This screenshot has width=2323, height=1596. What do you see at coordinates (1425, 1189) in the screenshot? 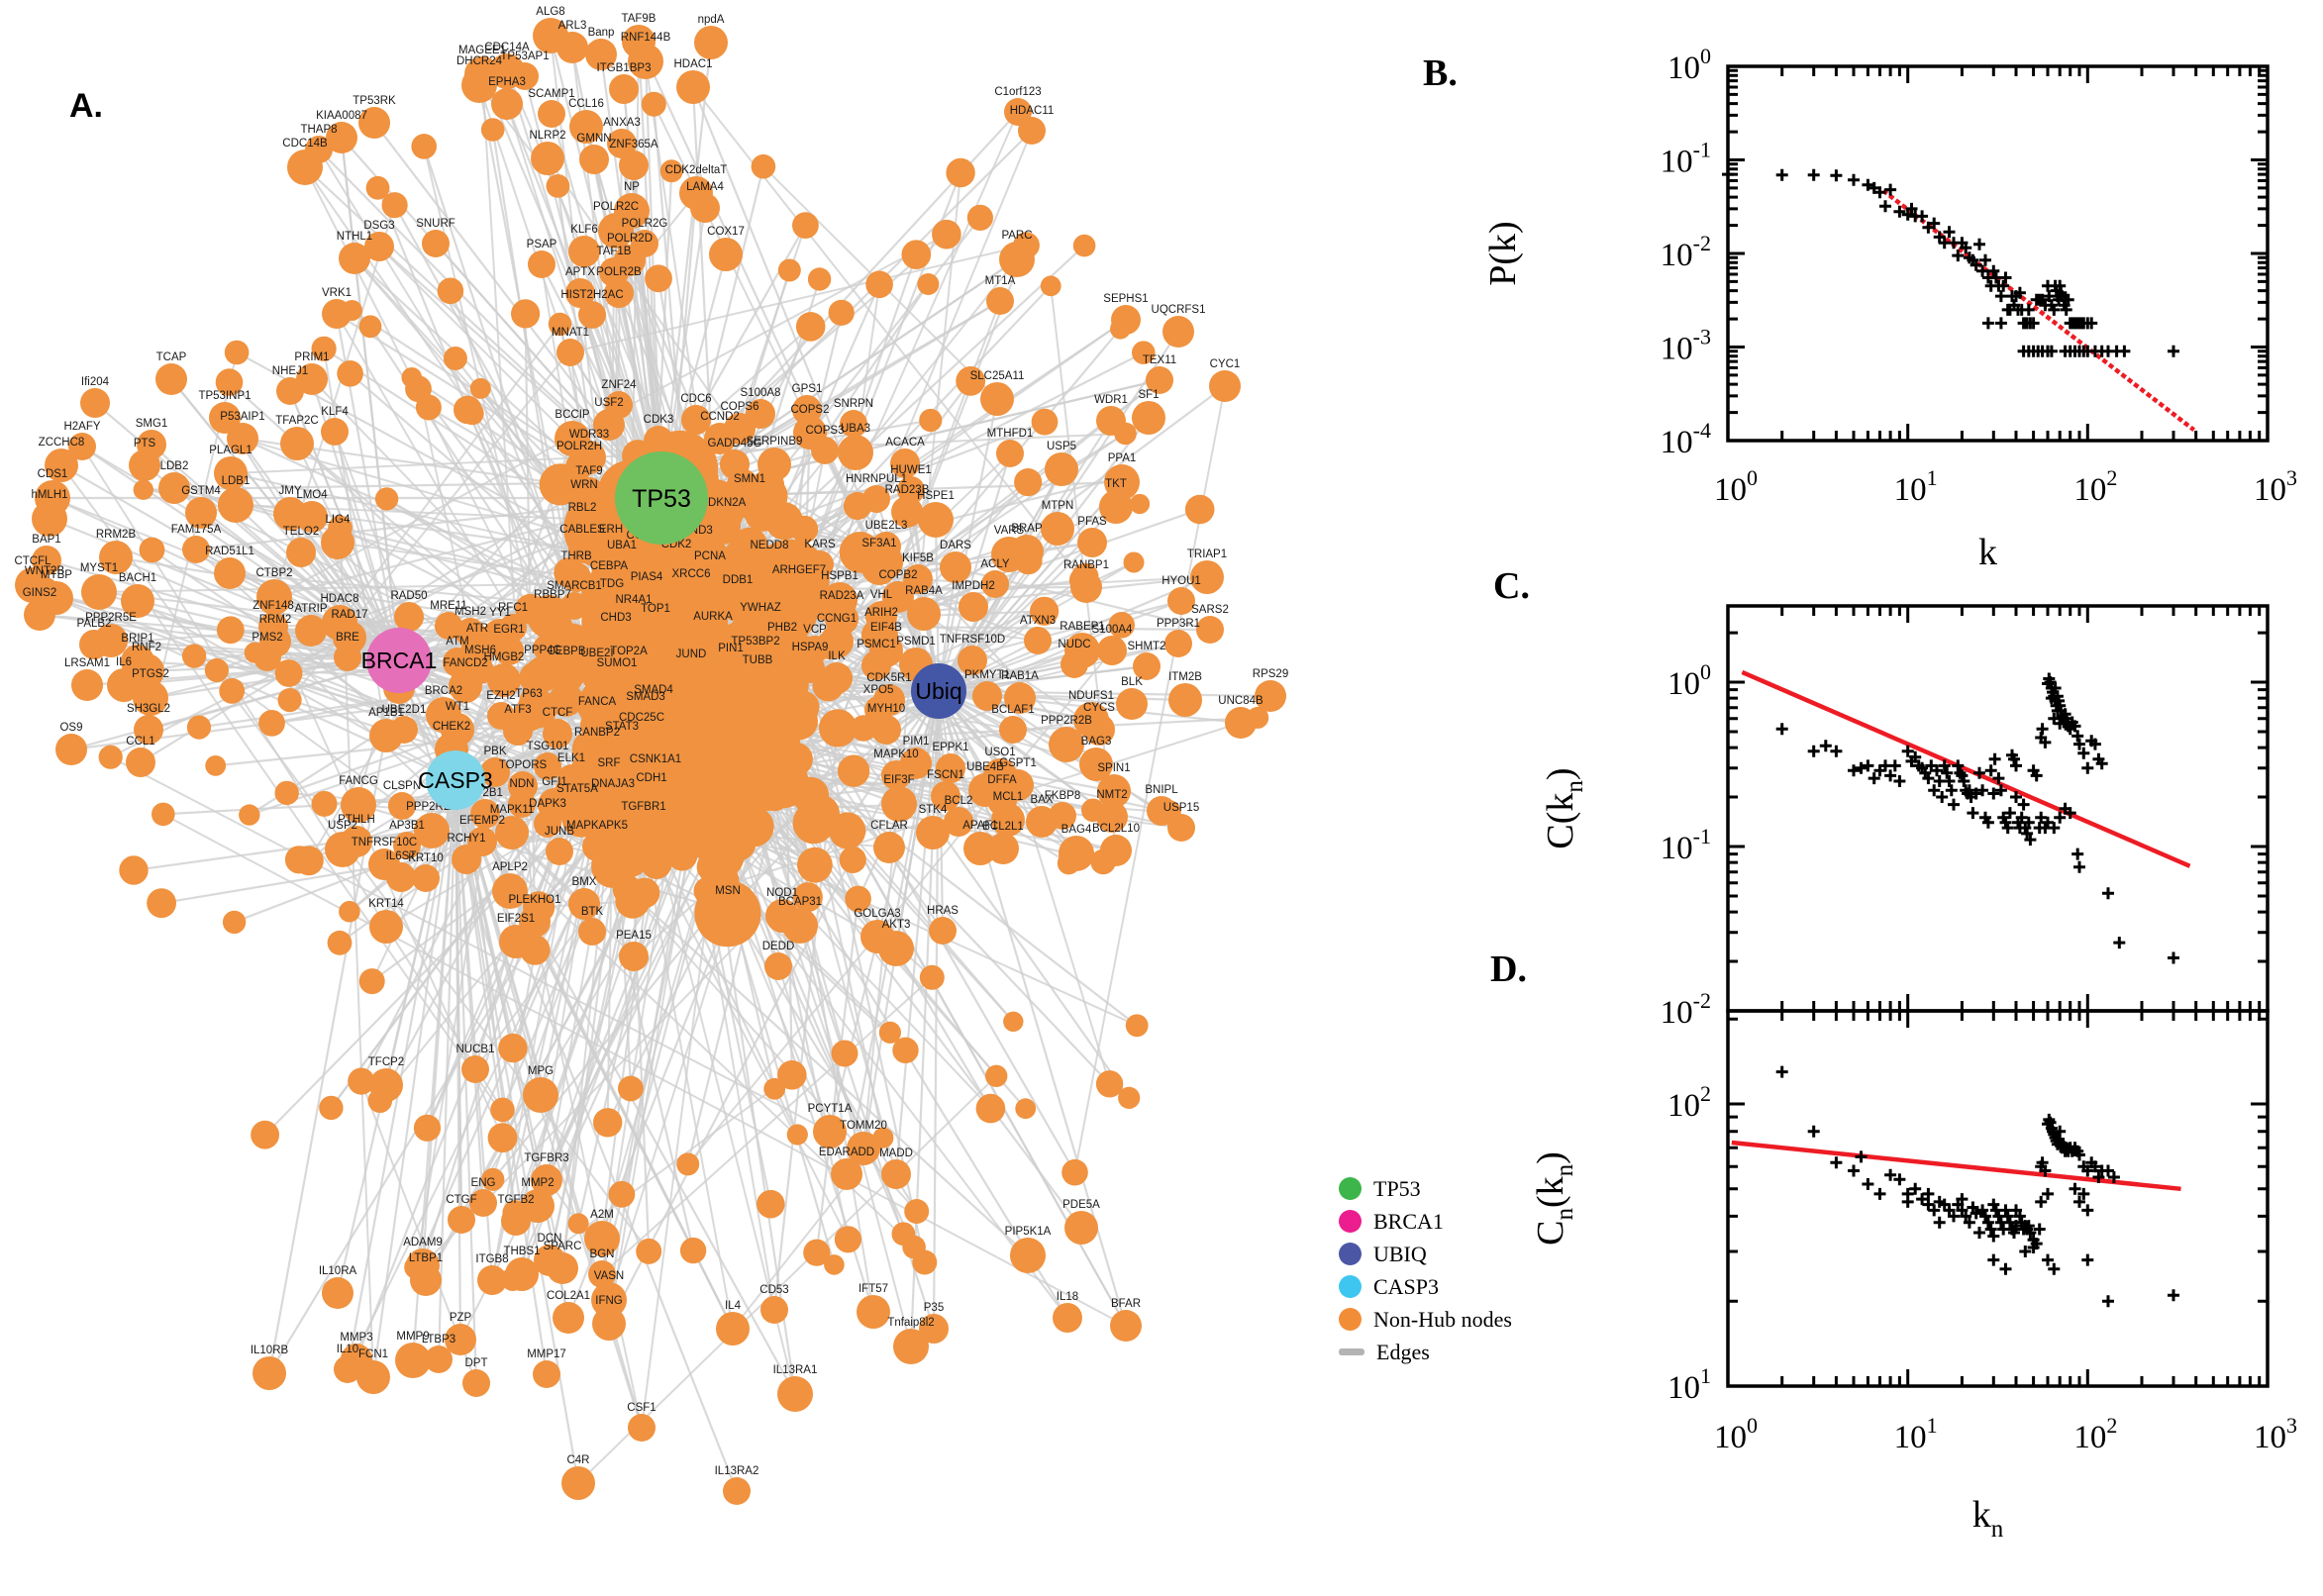
I see `legend-item-tp53: TP53` at bounding box center [1425, 1189].